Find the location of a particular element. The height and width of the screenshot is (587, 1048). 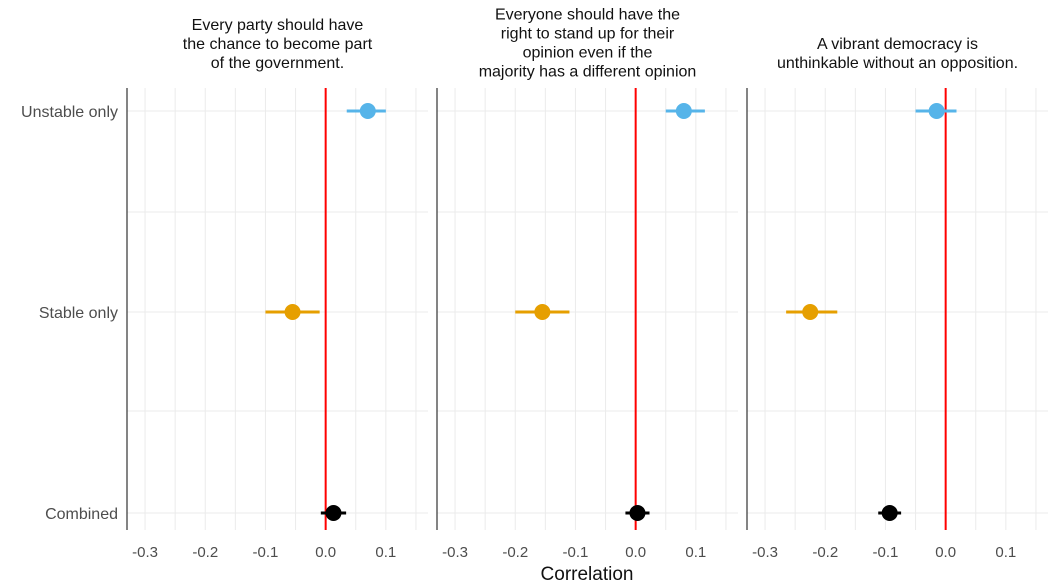

facet-title-line: of the government. is located at coordinates (277, 63).